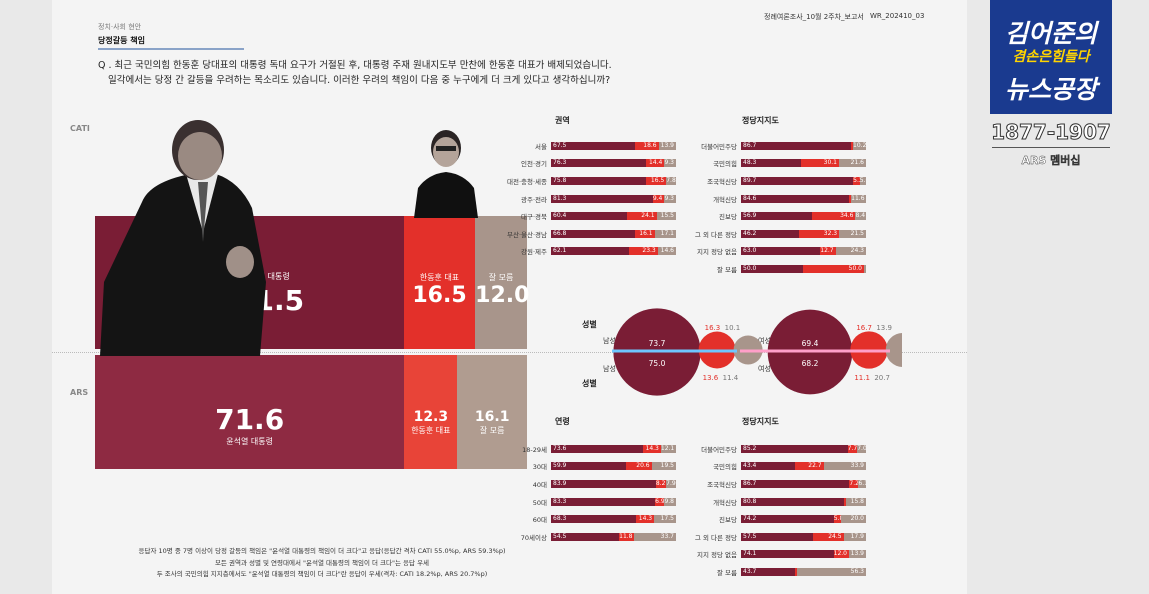 This screenshot has height=594, width=1149. Describe the element at coordinates (803, 466) in the screenshot. I see `party-ars-row-track: 43.4 22.7 33.9` at that location.